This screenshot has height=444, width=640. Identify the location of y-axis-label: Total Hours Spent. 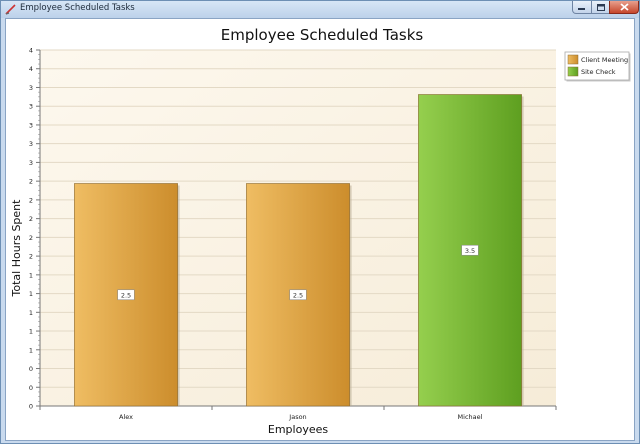
(16, 248).